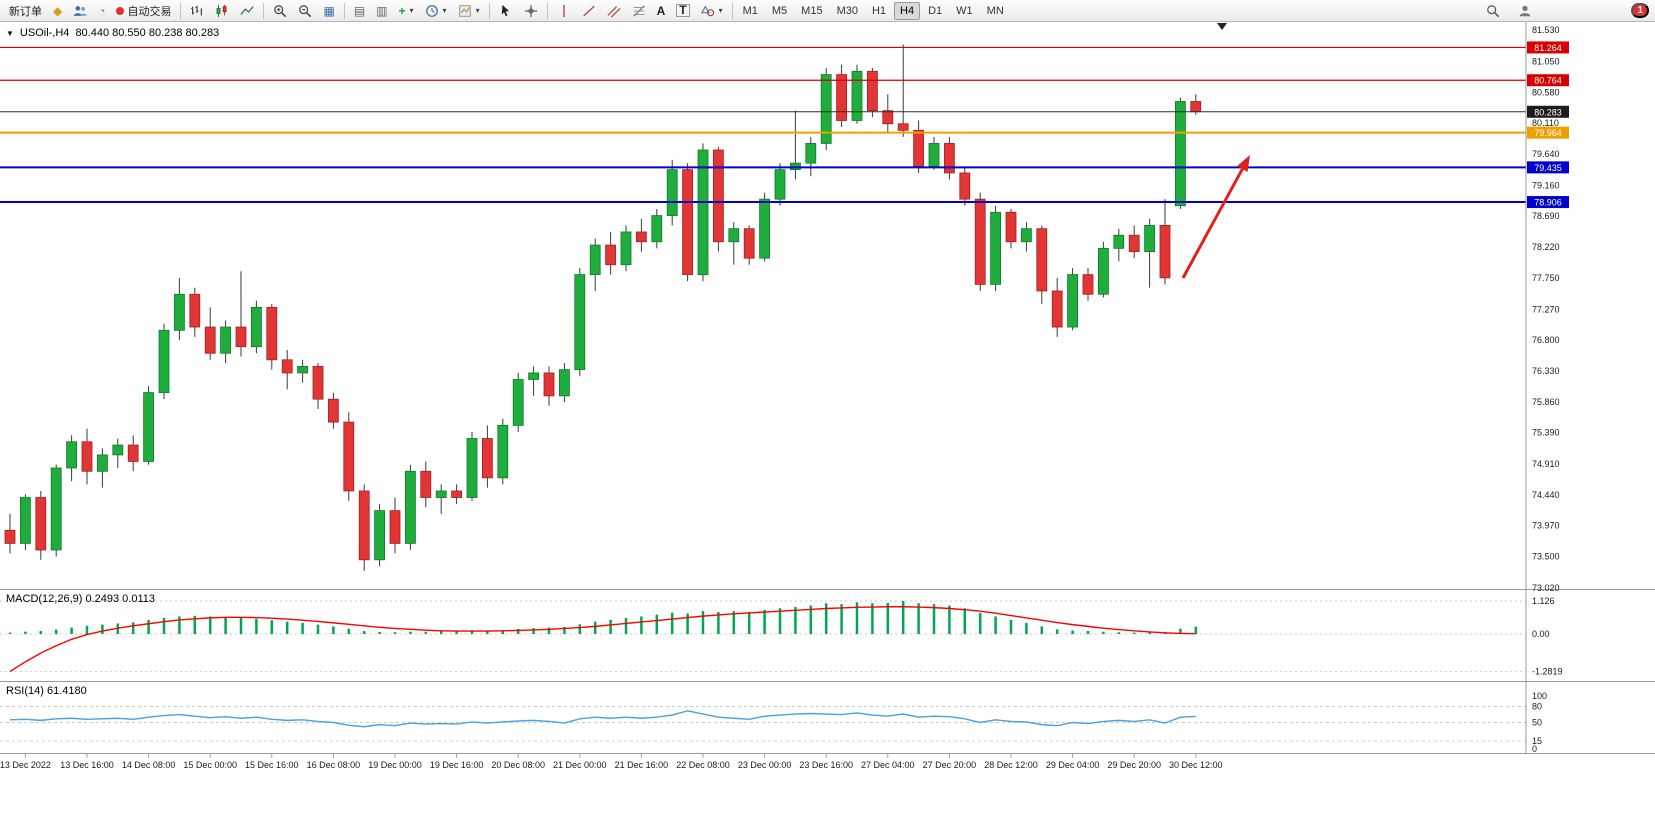  I want to click on cursor-icon, so click(505, 10).